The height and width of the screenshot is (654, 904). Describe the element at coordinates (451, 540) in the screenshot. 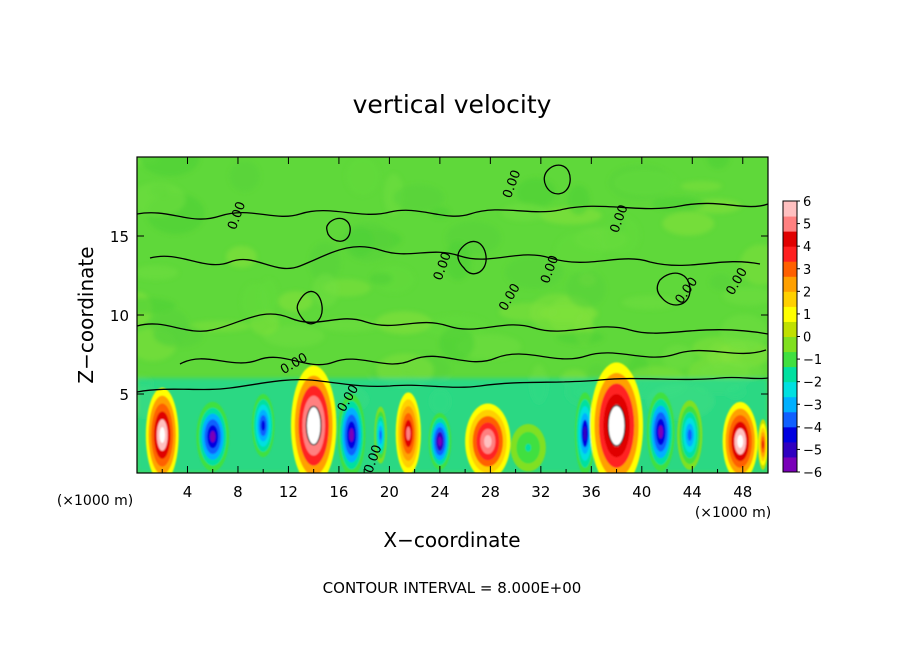

I see `x-axis-label: X−coordinate` at that location.